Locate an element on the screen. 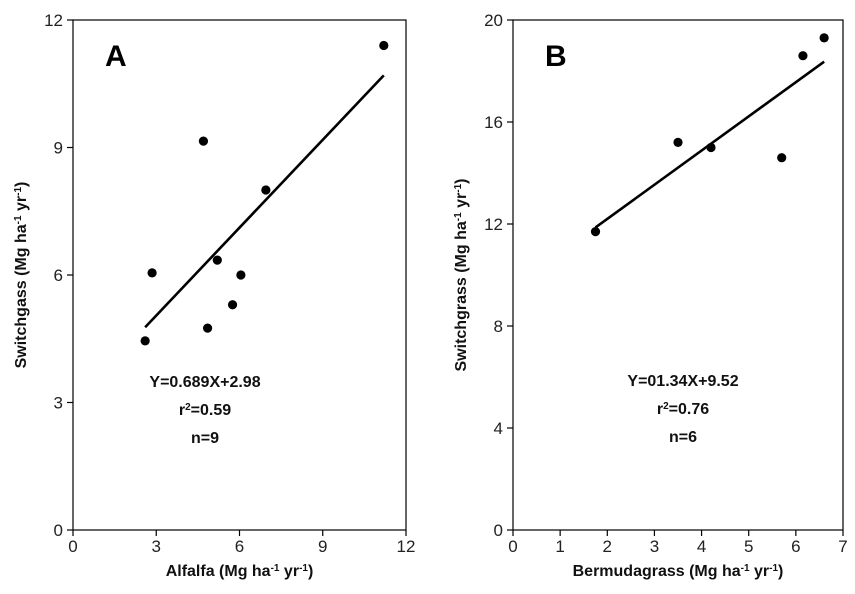 The width and height of the screenshot is (855, 594). sample-size: n=9 is located at coordinates (205, 438).